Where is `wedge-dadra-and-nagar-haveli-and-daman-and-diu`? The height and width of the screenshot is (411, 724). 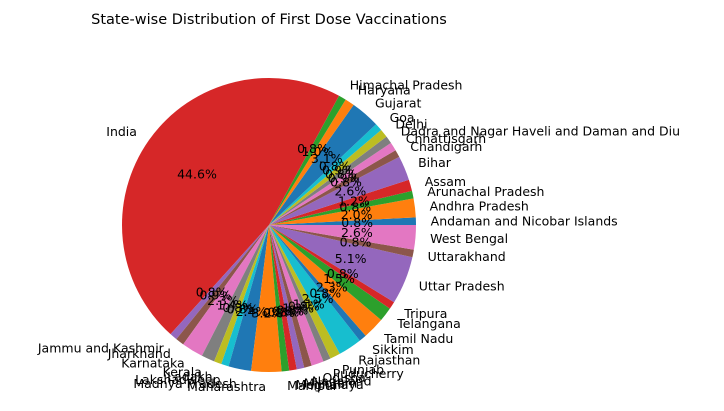 wedge-dadra-and-nagar-haveli-and-daman-and-diu is located at coordinates (330, 180).